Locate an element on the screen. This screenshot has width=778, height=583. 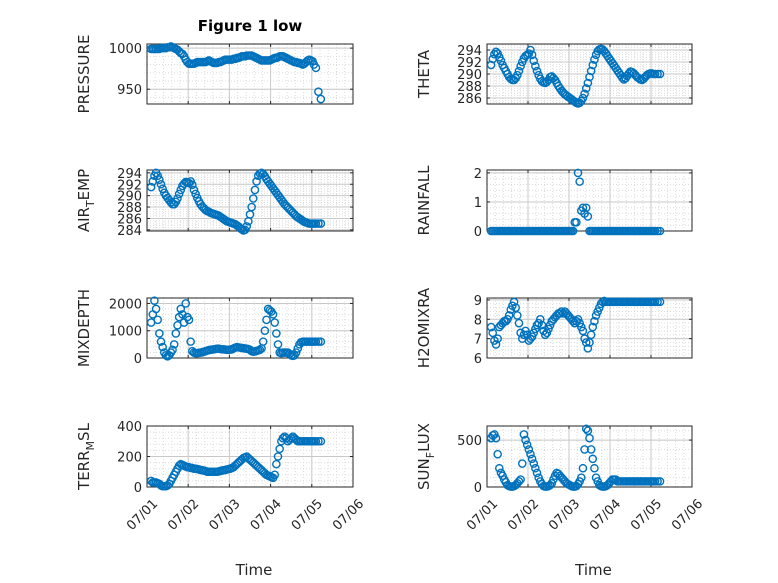
y-axis-label: THETA is located at coordinates (424, 74).